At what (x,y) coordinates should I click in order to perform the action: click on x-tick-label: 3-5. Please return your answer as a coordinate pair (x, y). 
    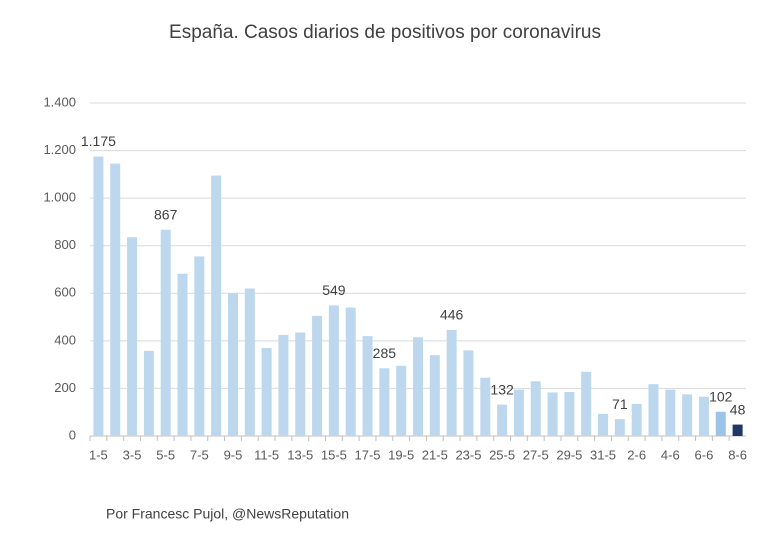
    Looking at the image, I should click on (132, 454).